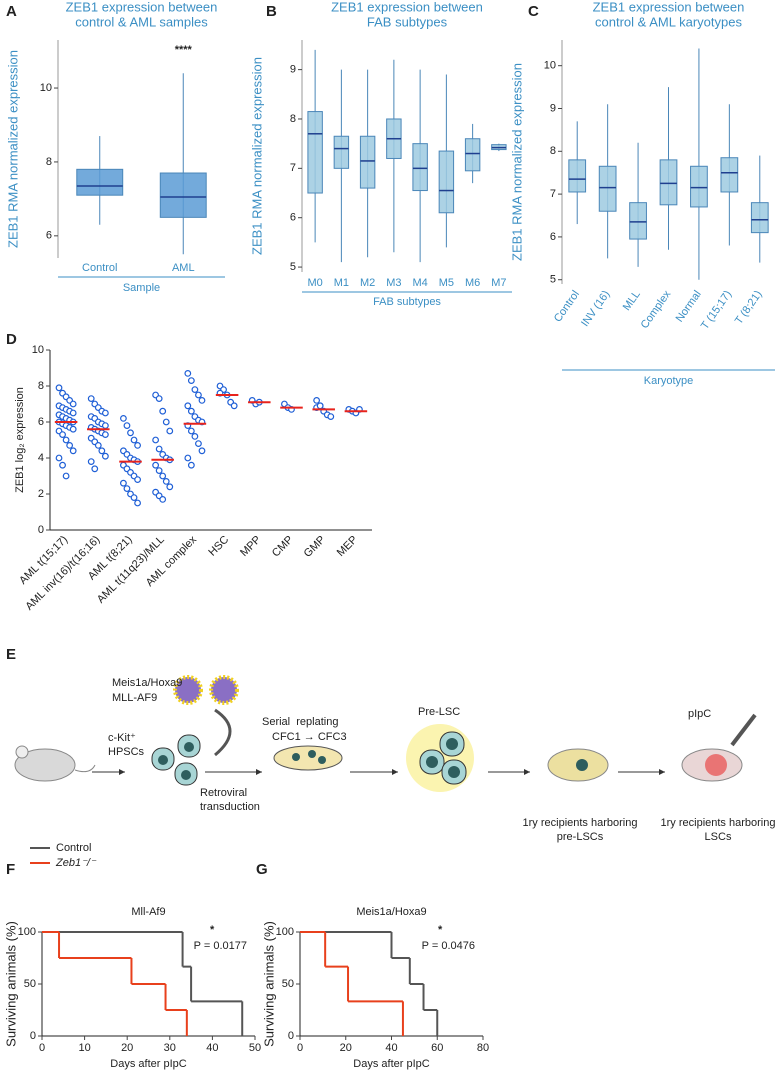 This screenshot has width=783, height=1075. I want to click on mouse-ear, so click(22, 752).